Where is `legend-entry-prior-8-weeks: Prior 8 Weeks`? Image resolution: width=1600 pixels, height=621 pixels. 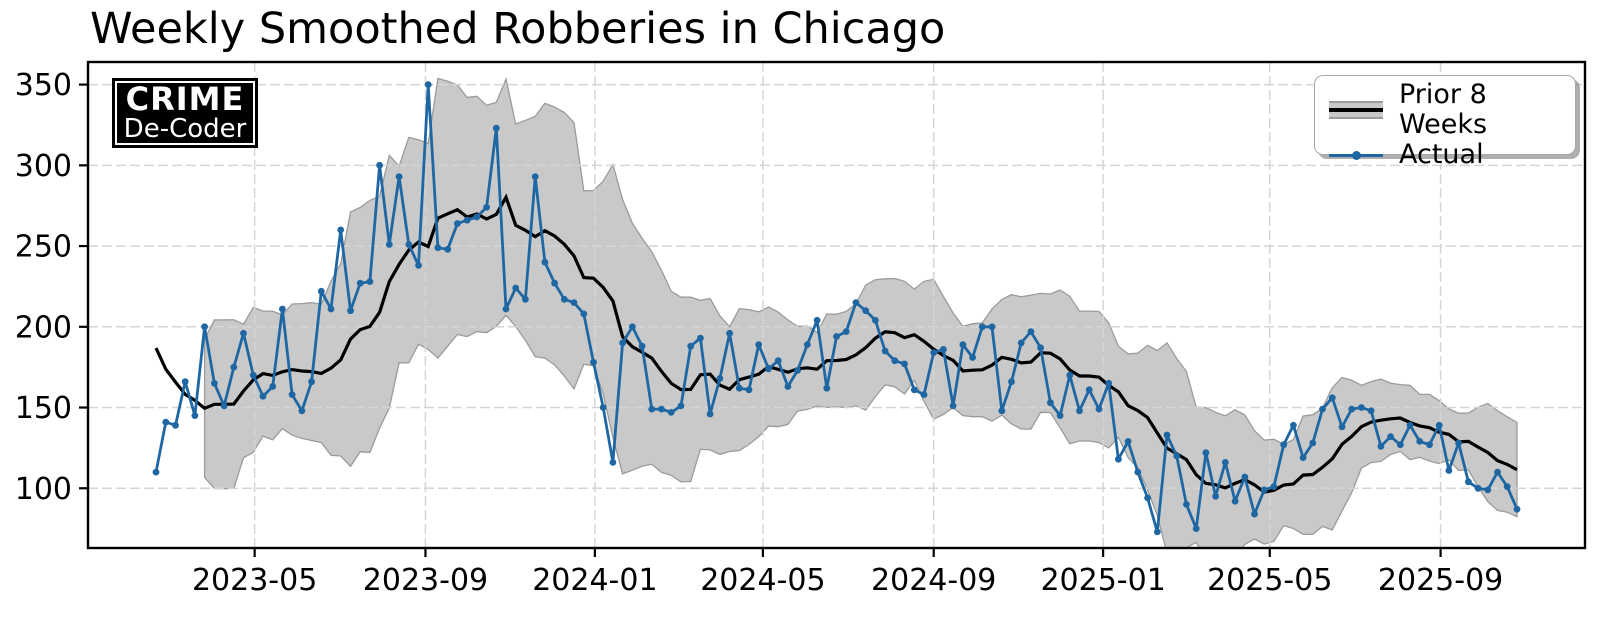
legend-entry-prior-8-weeks: Prior 8 Weeks is located at coordinates (1445, 110).